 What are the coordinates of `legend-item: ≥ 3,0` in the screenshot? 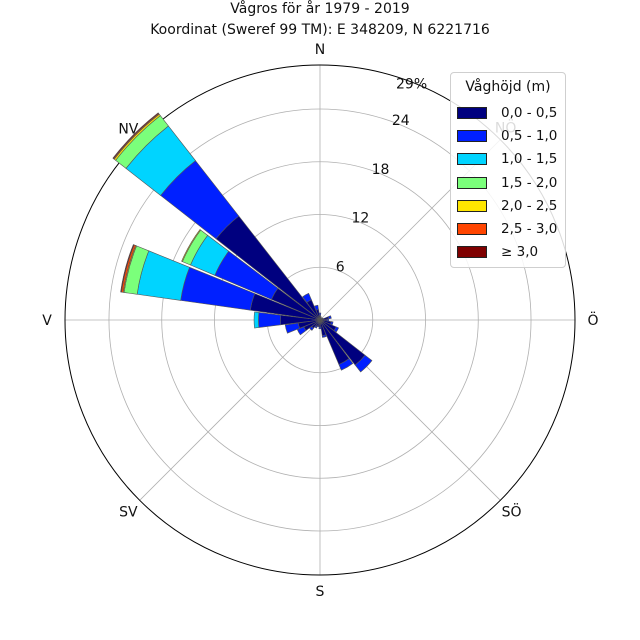 It's located at (508, 252).